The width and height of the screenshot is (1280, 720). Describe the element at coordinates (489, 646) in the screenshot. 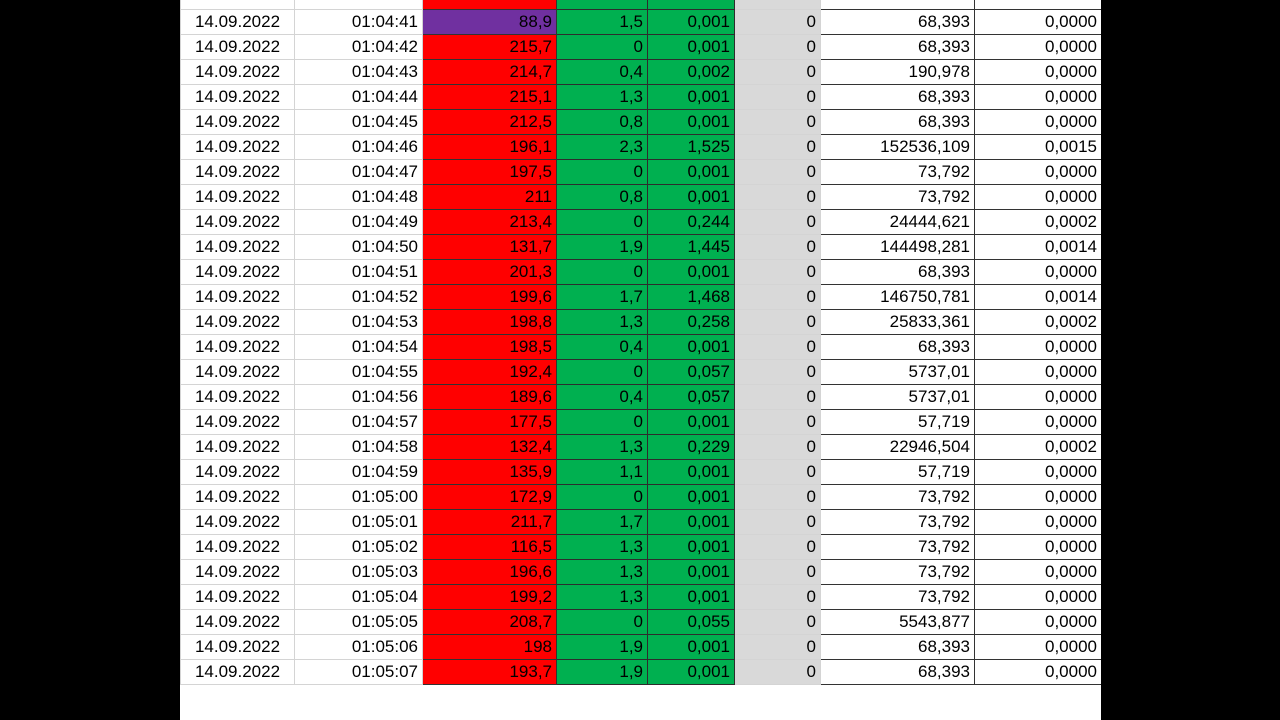

I see `cell-value-1: 198` at that location.